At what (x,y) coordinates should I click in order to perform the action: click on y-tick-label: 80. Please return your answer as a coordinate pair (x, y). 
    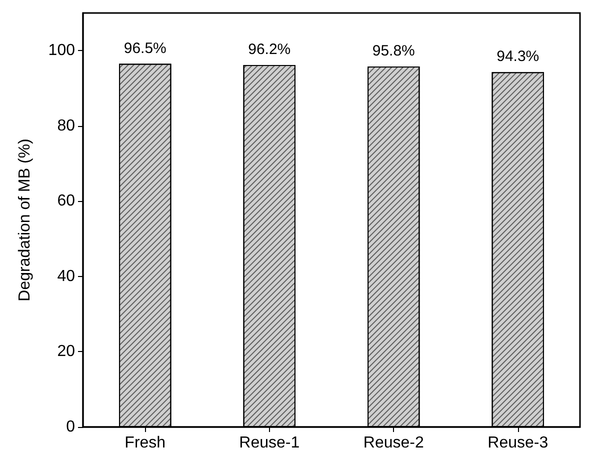
    Looking at the image, I should click on (66, 125).